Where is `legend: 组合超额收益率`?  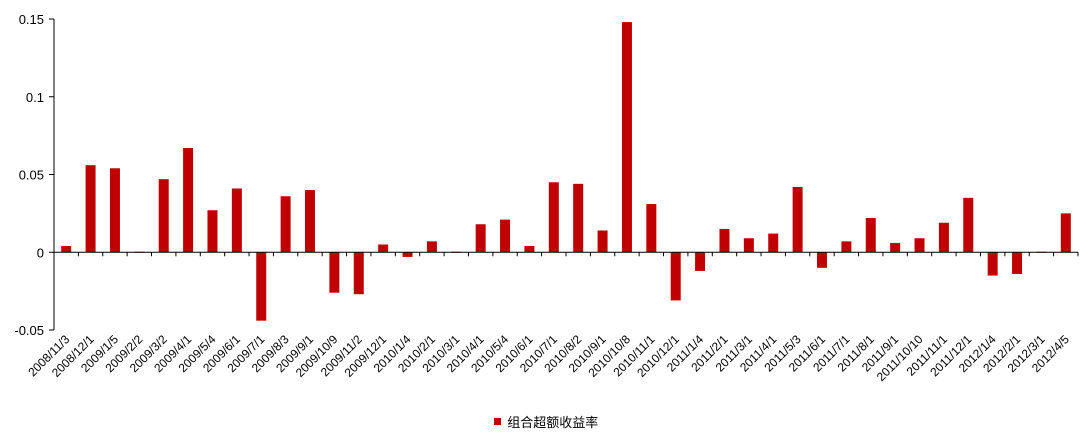 legend: 组合超额收益率 is located at coordinates (546, 421).